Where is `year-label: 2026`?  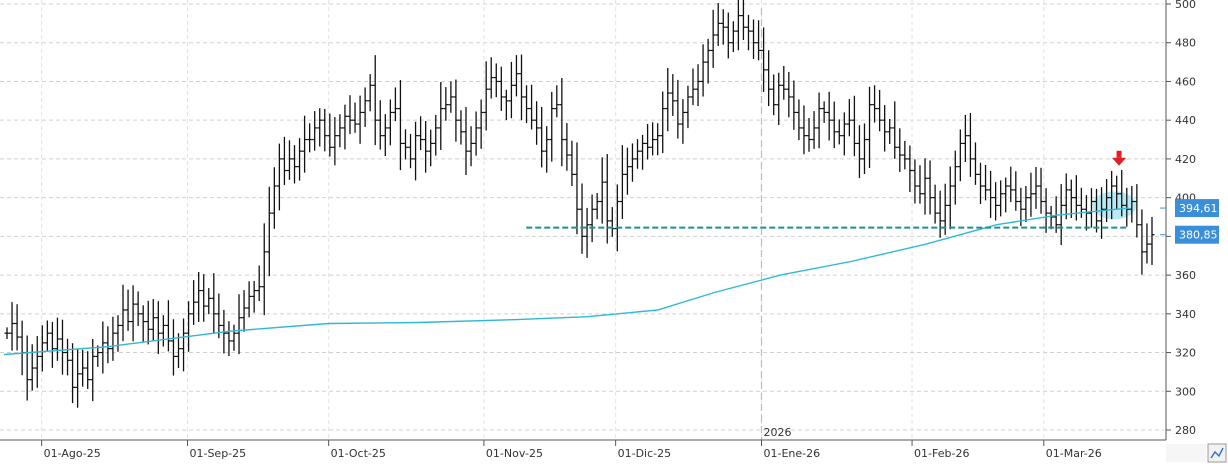 year-label: 2026 is located at coordinates (777, 432).